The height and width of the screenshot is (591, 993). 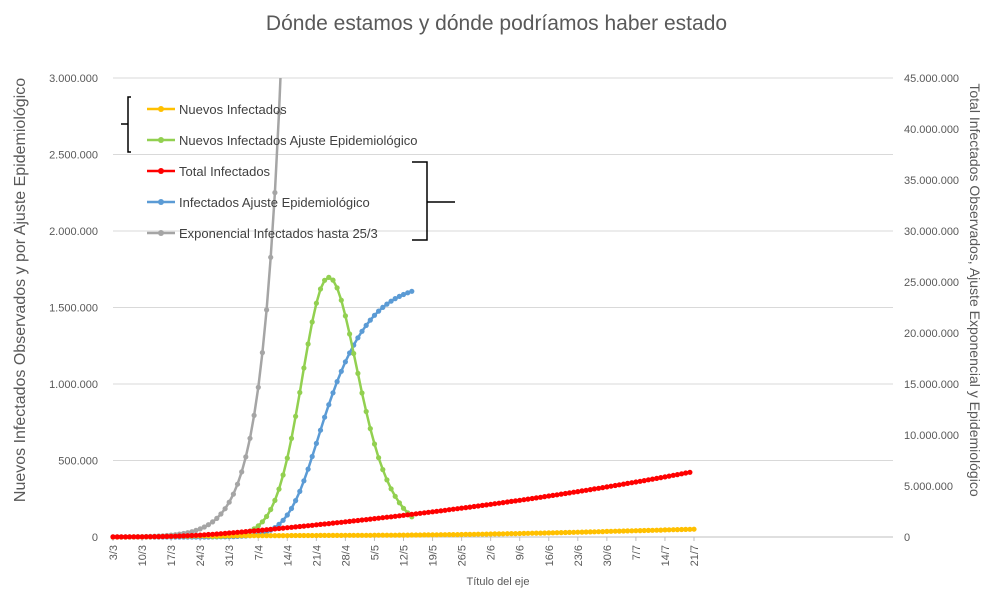 I want to click on right-tick-label: 20.000.000, so click(x=931, y=334).